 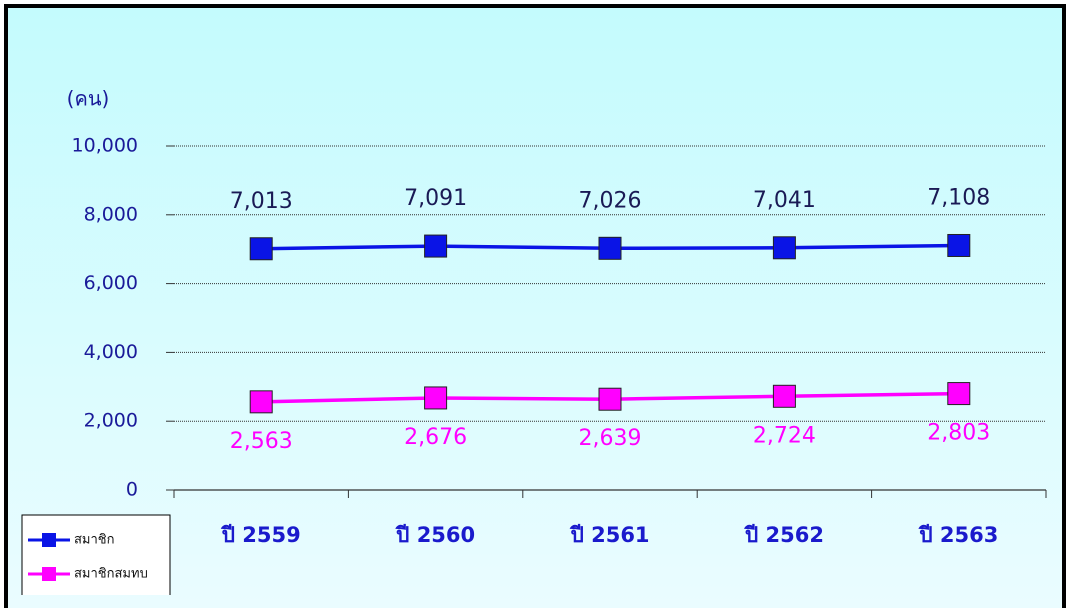 What do you see at coordinates (610, 438) in the screenshot?
I see `data-label: 2,639` at bounding box center [610, 438].